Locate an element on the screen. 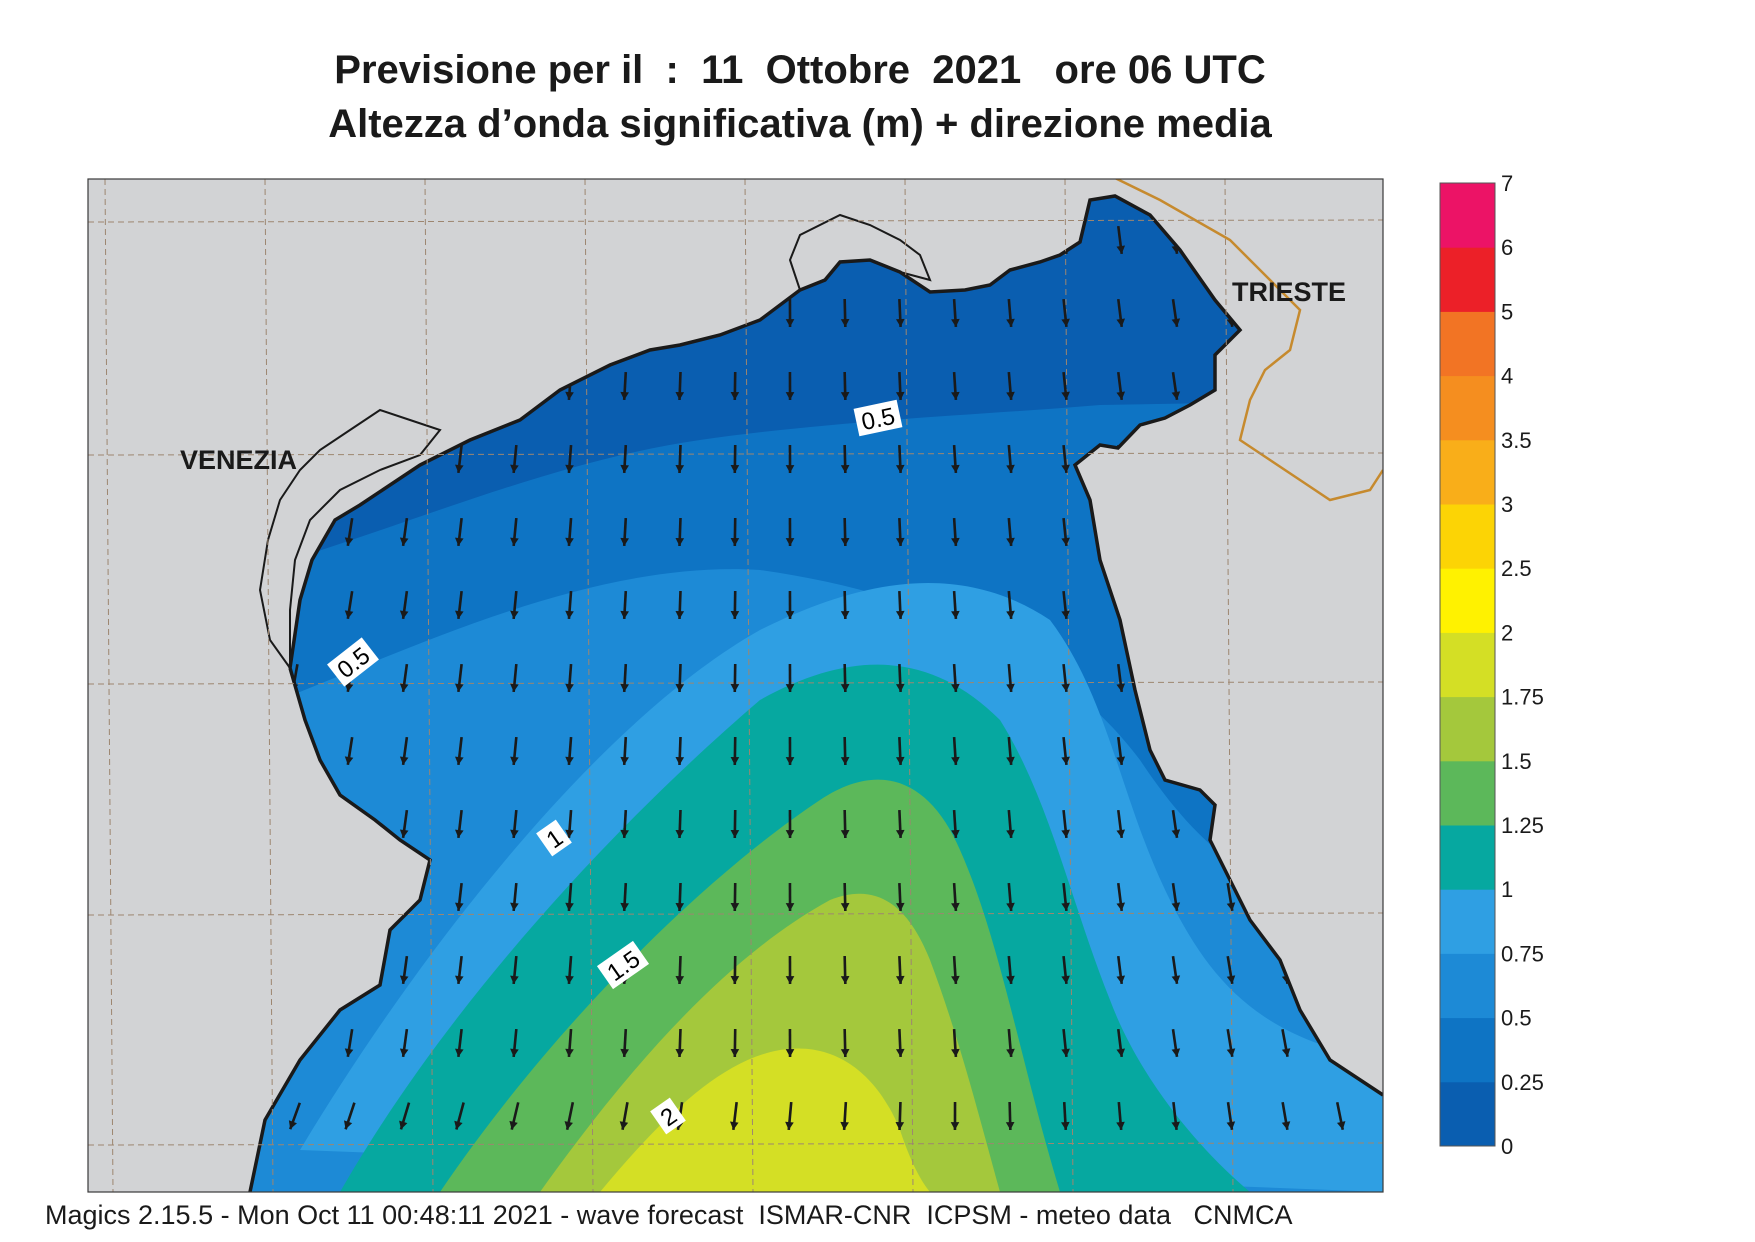 This screenshot has height=1242, width=1755. colorbar-tick-label: 1.5 is located at coordinates (1516, 761).